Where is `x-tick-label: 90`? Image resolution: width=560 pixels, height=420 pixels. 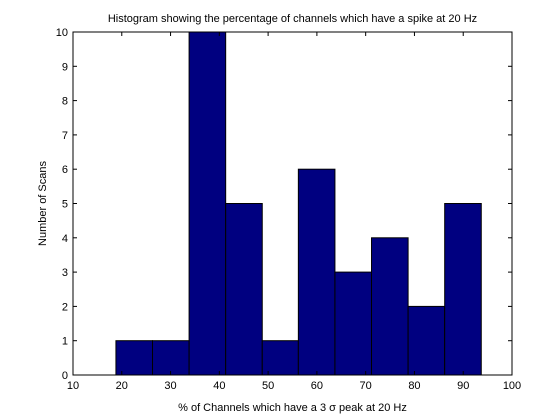 x-tick-label: 90 is located at coordinates (463, 386).